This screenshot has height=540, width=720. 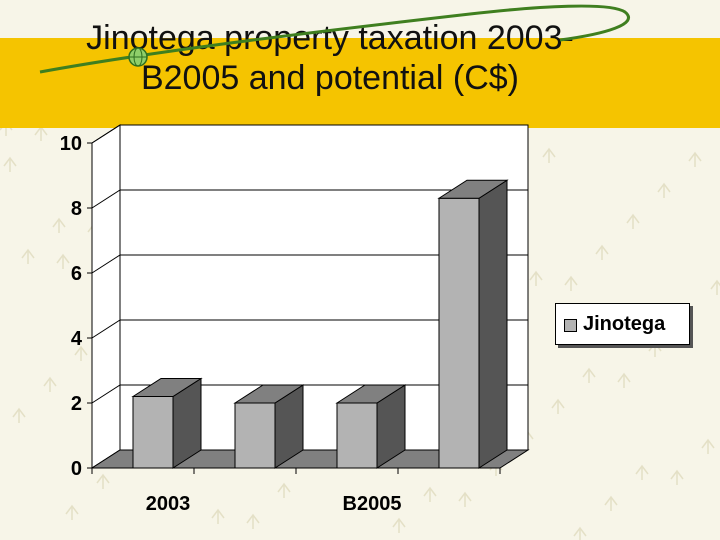 I want to click on legend: Jinotega, so click(x=622, y=324).